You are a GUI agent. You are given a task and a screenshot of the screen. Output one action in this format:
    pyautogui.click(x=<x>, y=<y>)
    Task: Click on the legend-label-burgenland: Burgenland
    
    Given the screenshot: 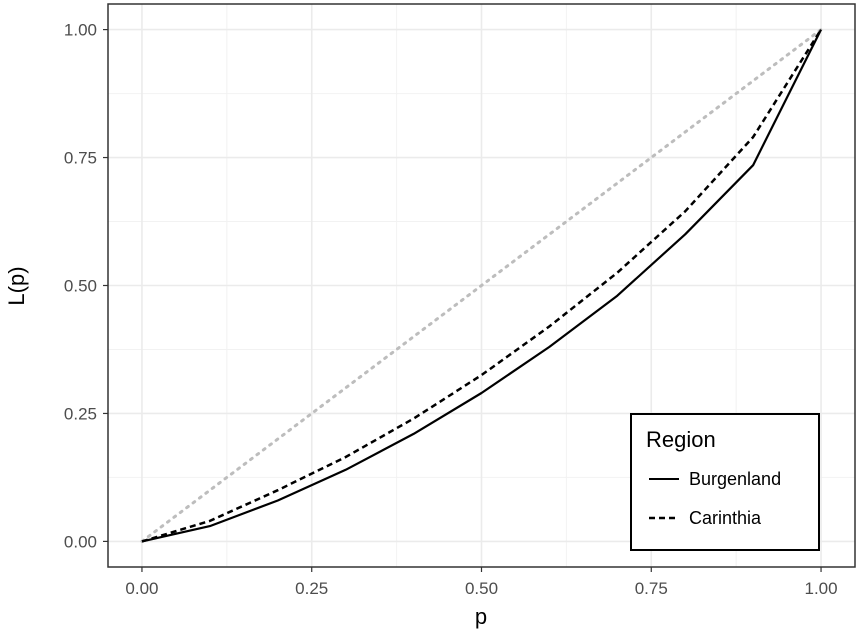 What is the action you would take?
    pyautogui.click(x=735, y=479)
    